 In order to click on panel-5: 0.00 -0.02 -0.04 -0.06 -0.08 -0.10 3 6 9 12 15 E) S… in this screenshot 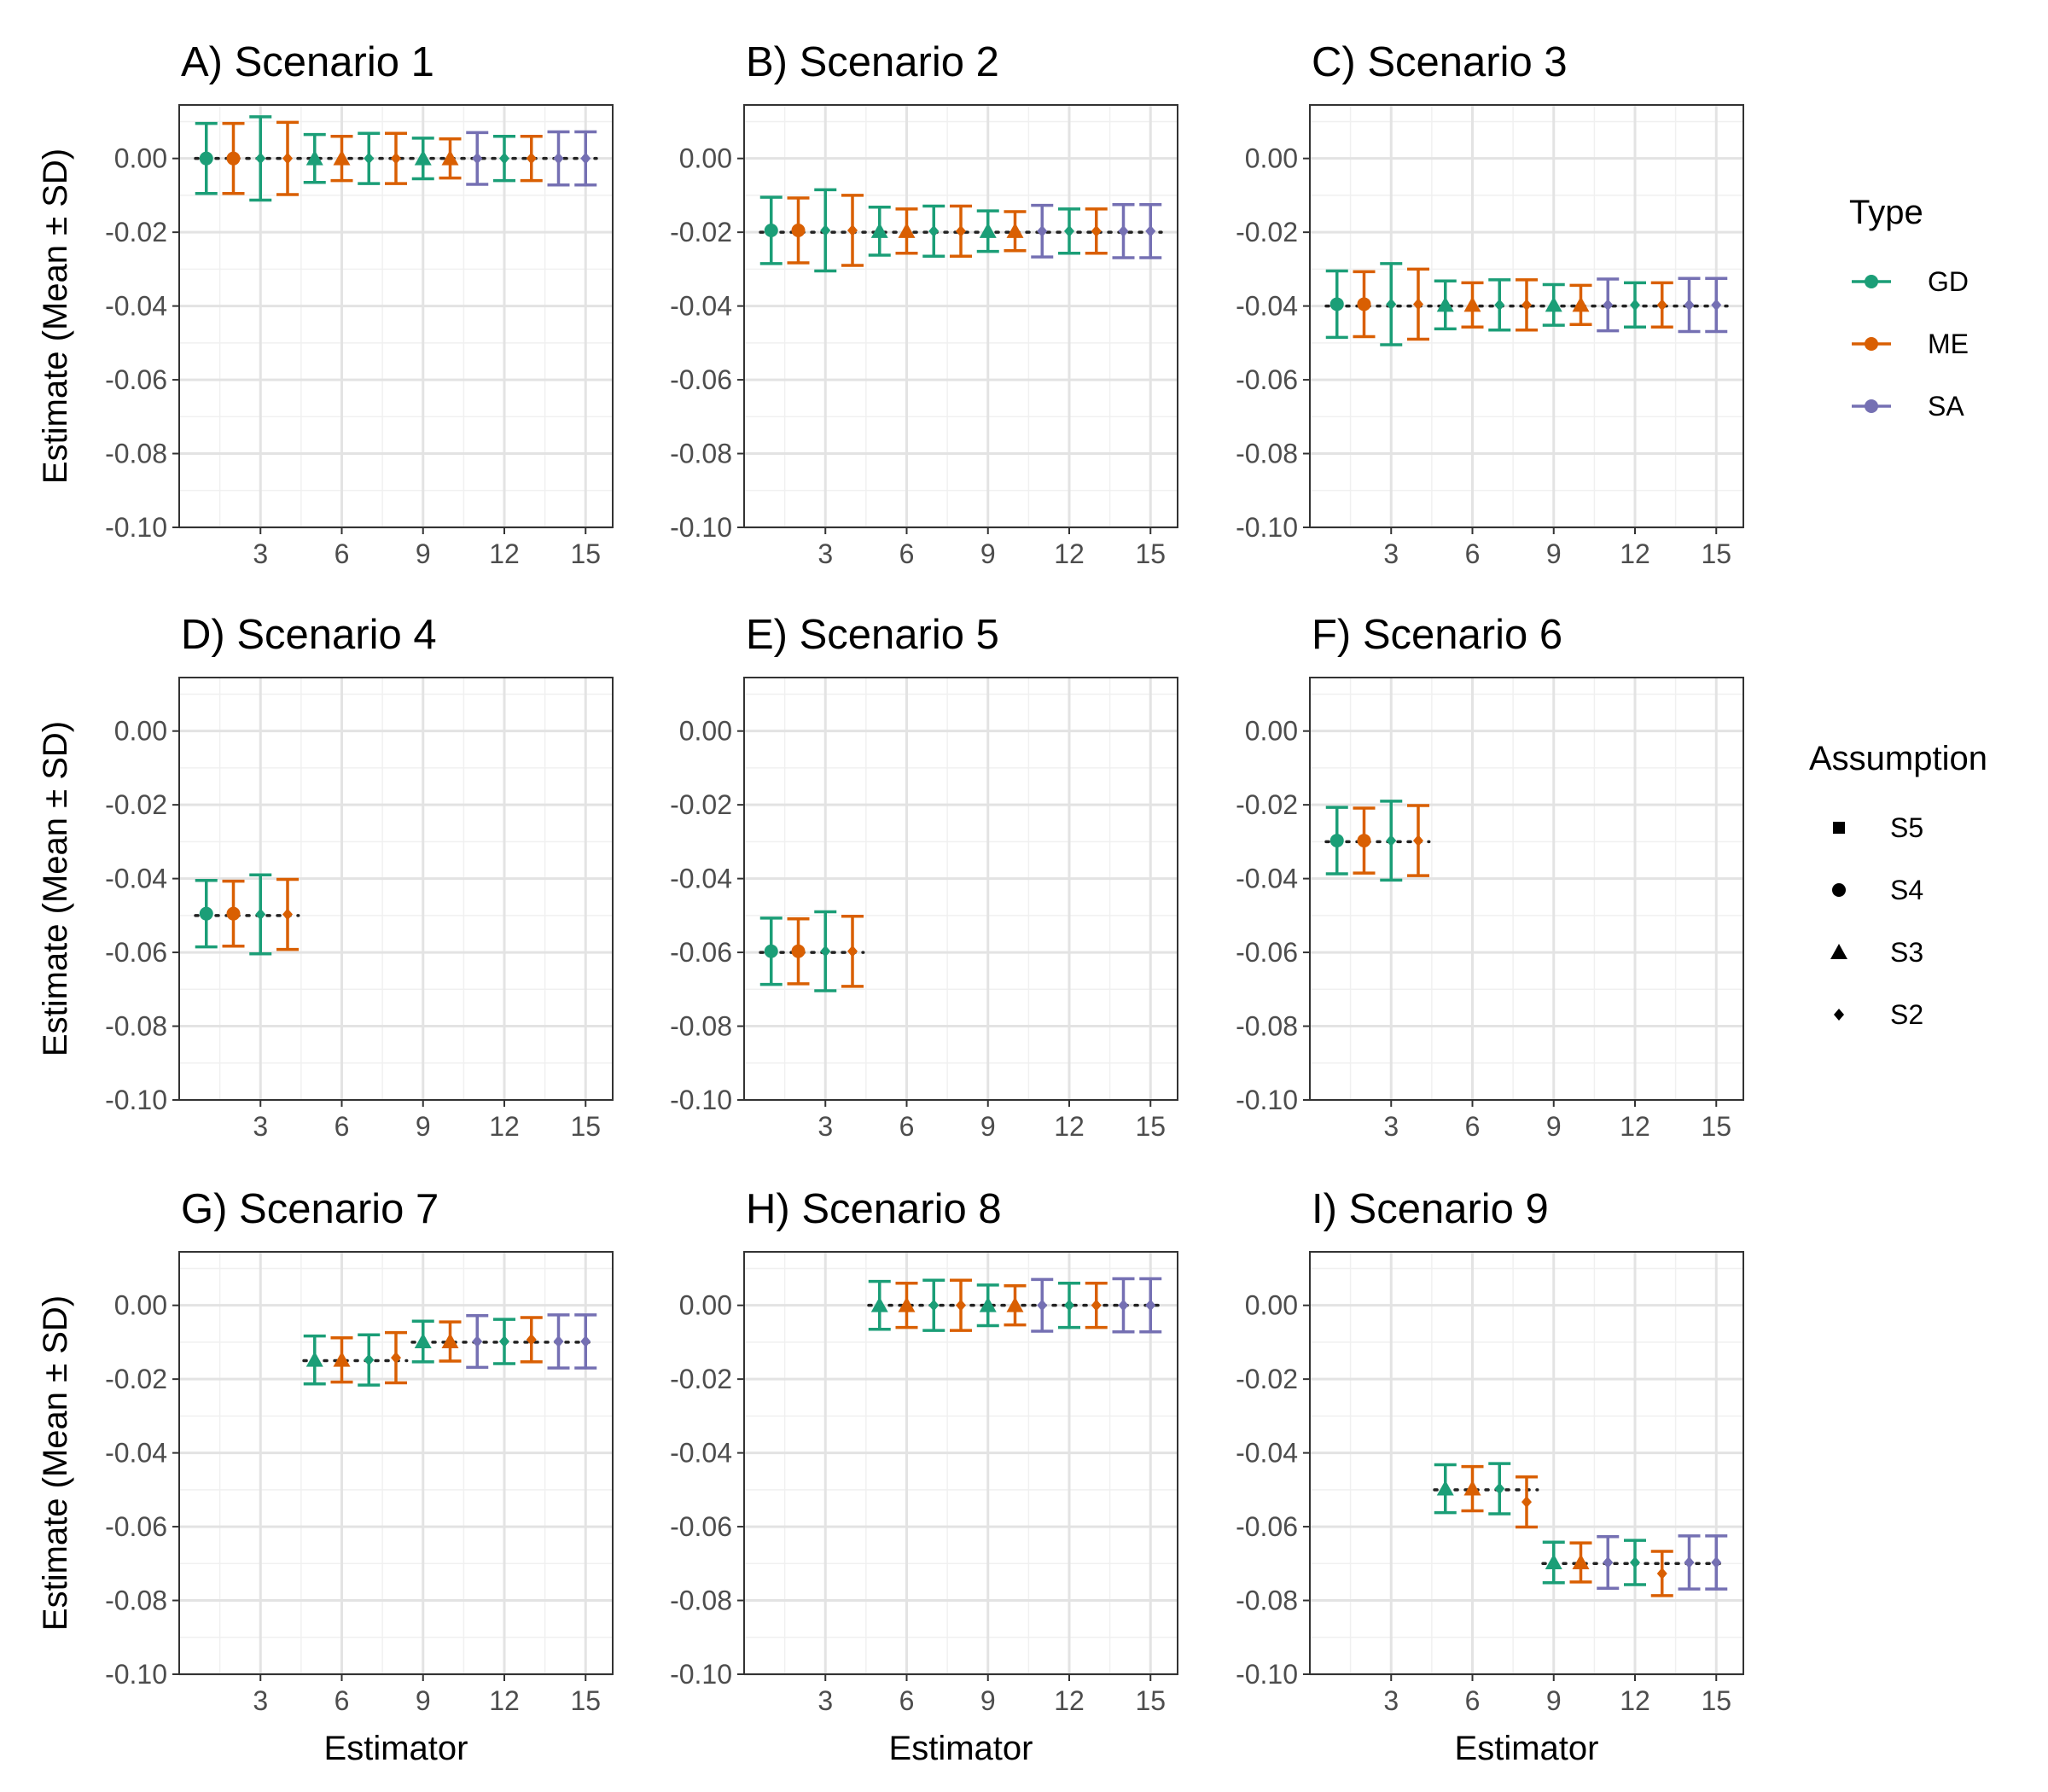, I will do `click(924, 877)`.